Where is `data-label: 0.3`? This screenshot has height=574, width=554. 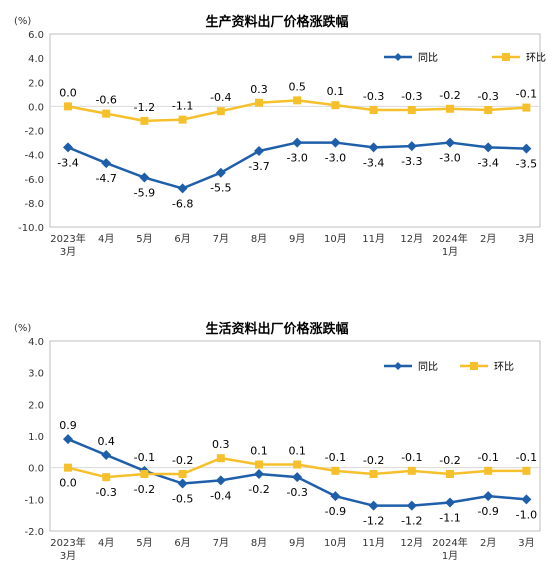
data-label: 0.3 is located at coordinates (221, 444).